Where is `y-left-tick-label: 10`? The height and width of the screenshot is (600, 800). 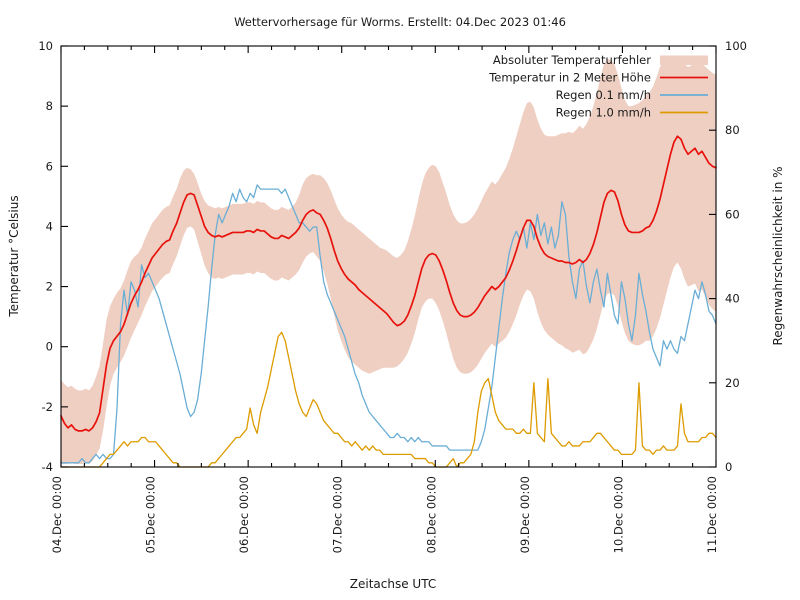
y-left-tick-label: 10 is located at coordinates (45, 46).